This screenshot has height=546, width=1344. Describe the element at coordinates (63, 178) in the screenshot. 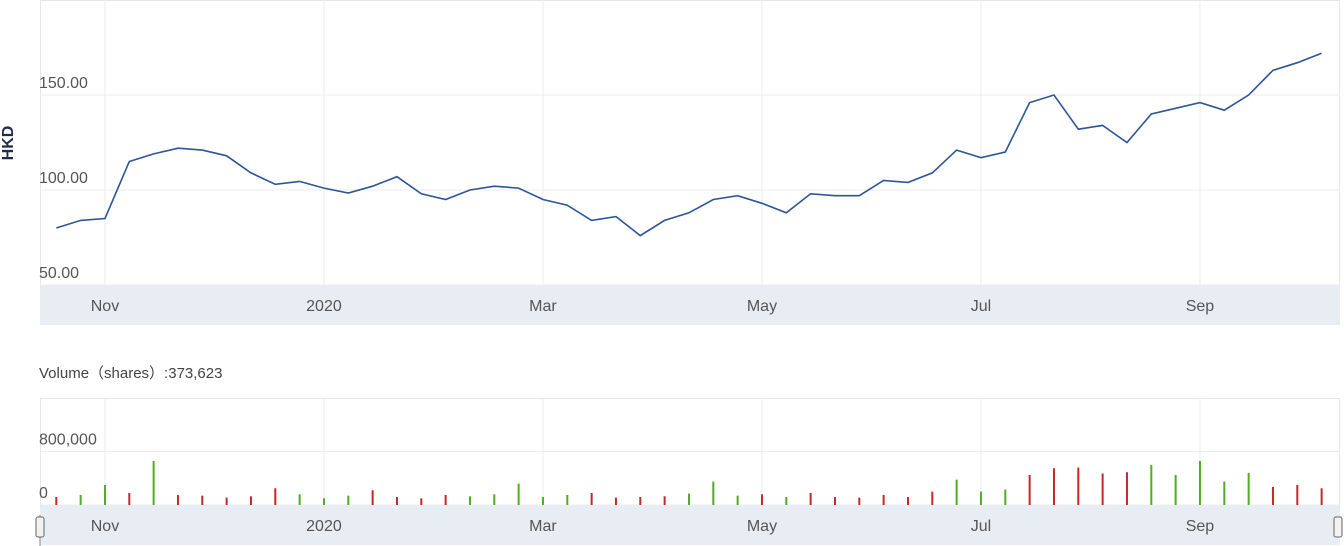

I see `y-tick-label: 100.00` at that location.